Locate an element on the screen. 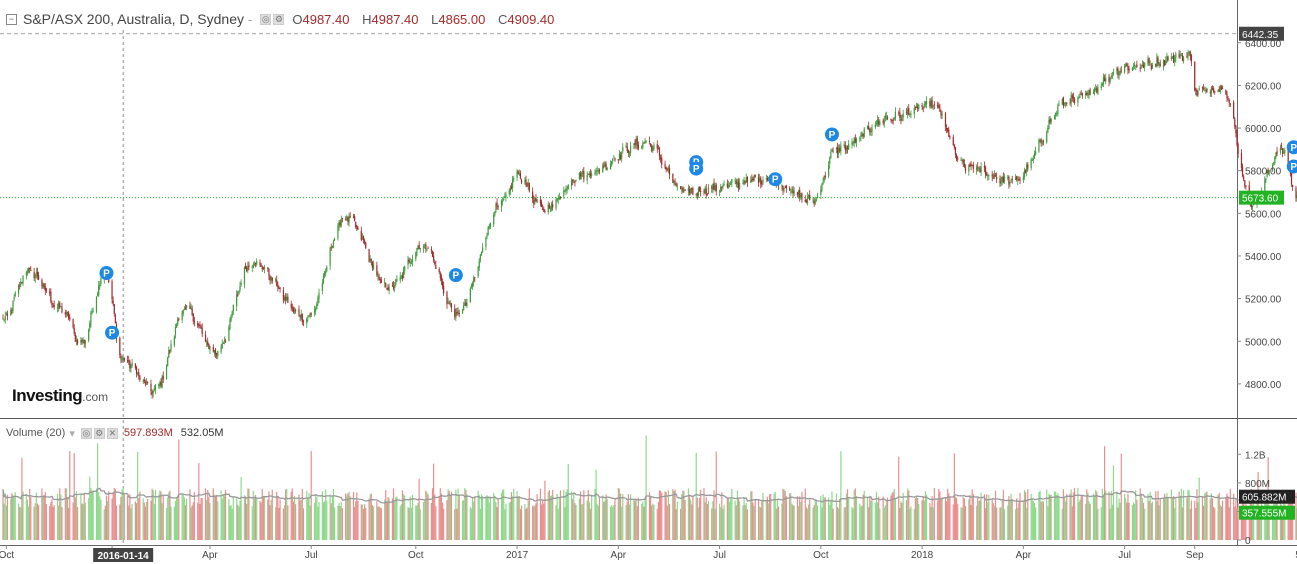 Image resolution: width=1297 pixels, height=564 pixels. collapse-icon: − is located at coordinates (11, 19).